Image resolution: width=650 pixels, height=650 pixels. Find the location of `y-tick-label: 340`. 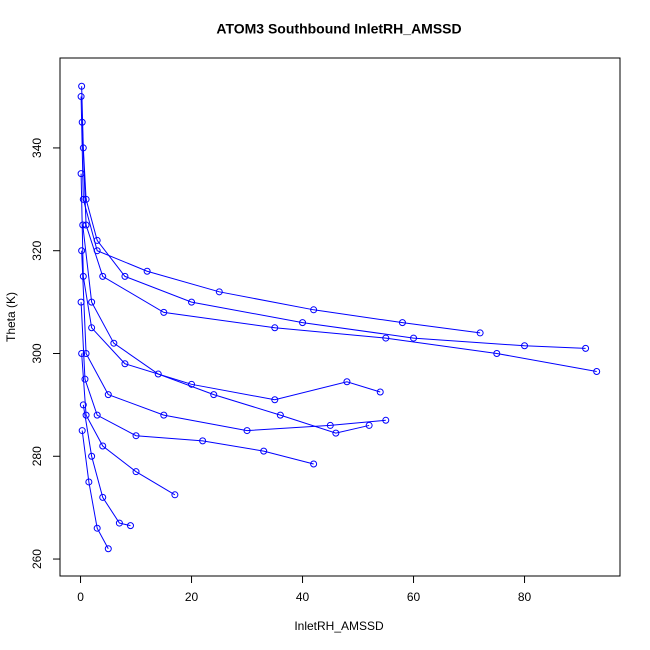

y-tick-label: 340 is located at coordinates (37, 148).